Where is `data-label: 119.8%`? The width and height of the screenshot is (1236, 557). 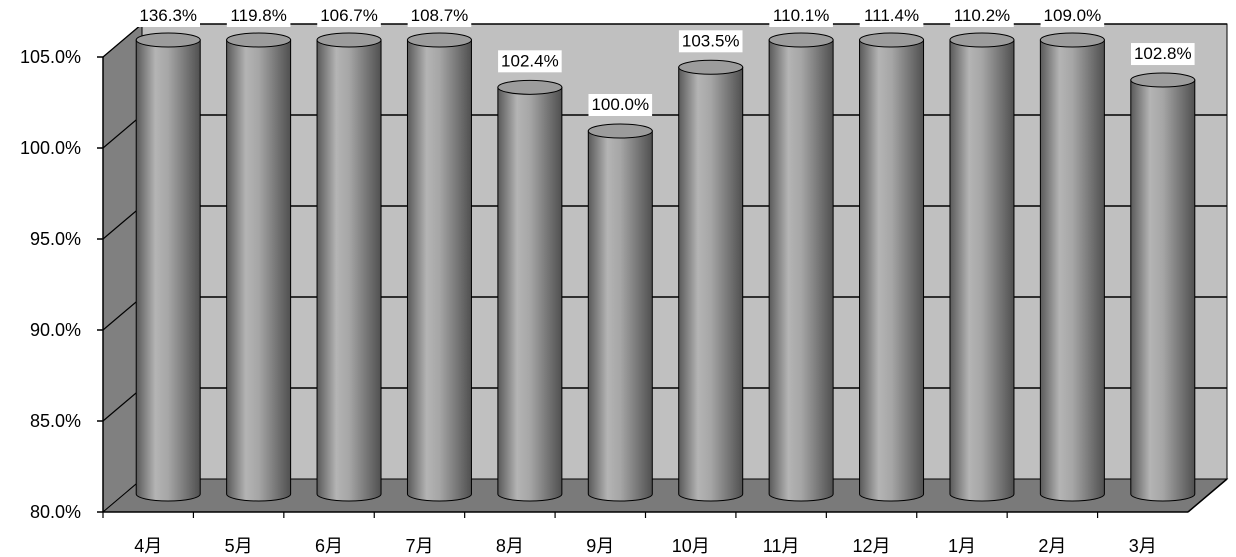 data-label: 119.8% is located at coordinates (258, 15).